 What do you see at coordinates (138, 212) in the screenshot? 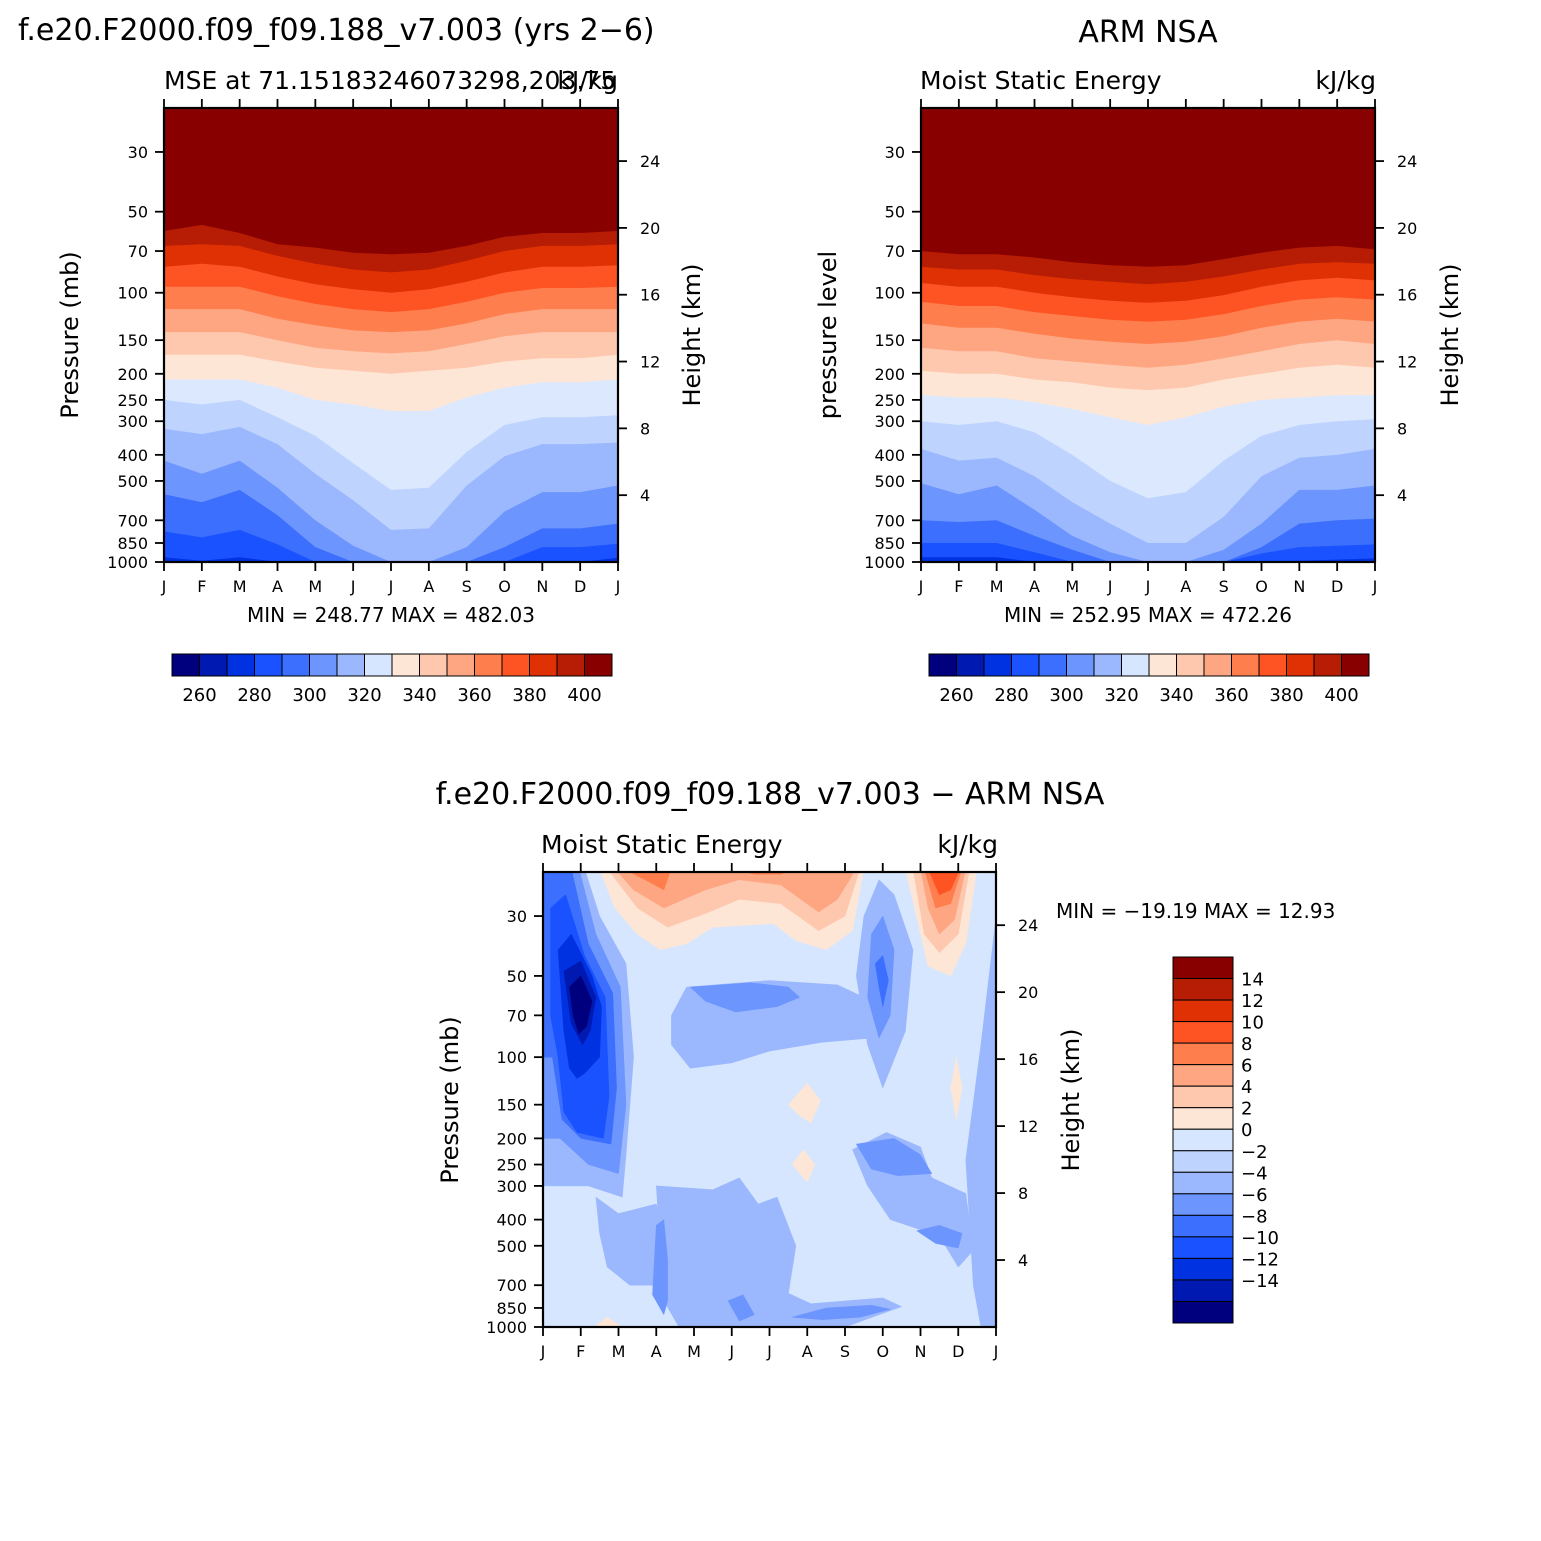
I see `y-tick-label: 50` at bounding box center [138, 212].